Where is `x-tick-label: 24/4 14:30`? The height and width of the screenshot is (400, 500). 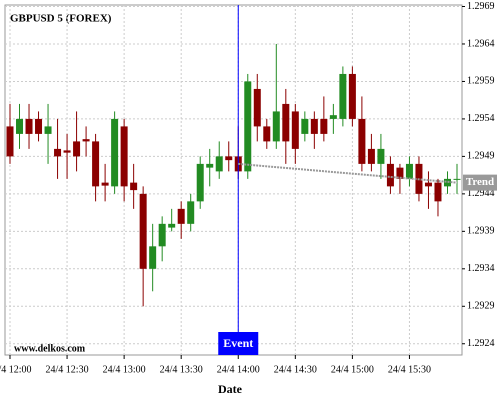 x-tick-label: 24/4 14:30 is located at coordinates (295, 369).